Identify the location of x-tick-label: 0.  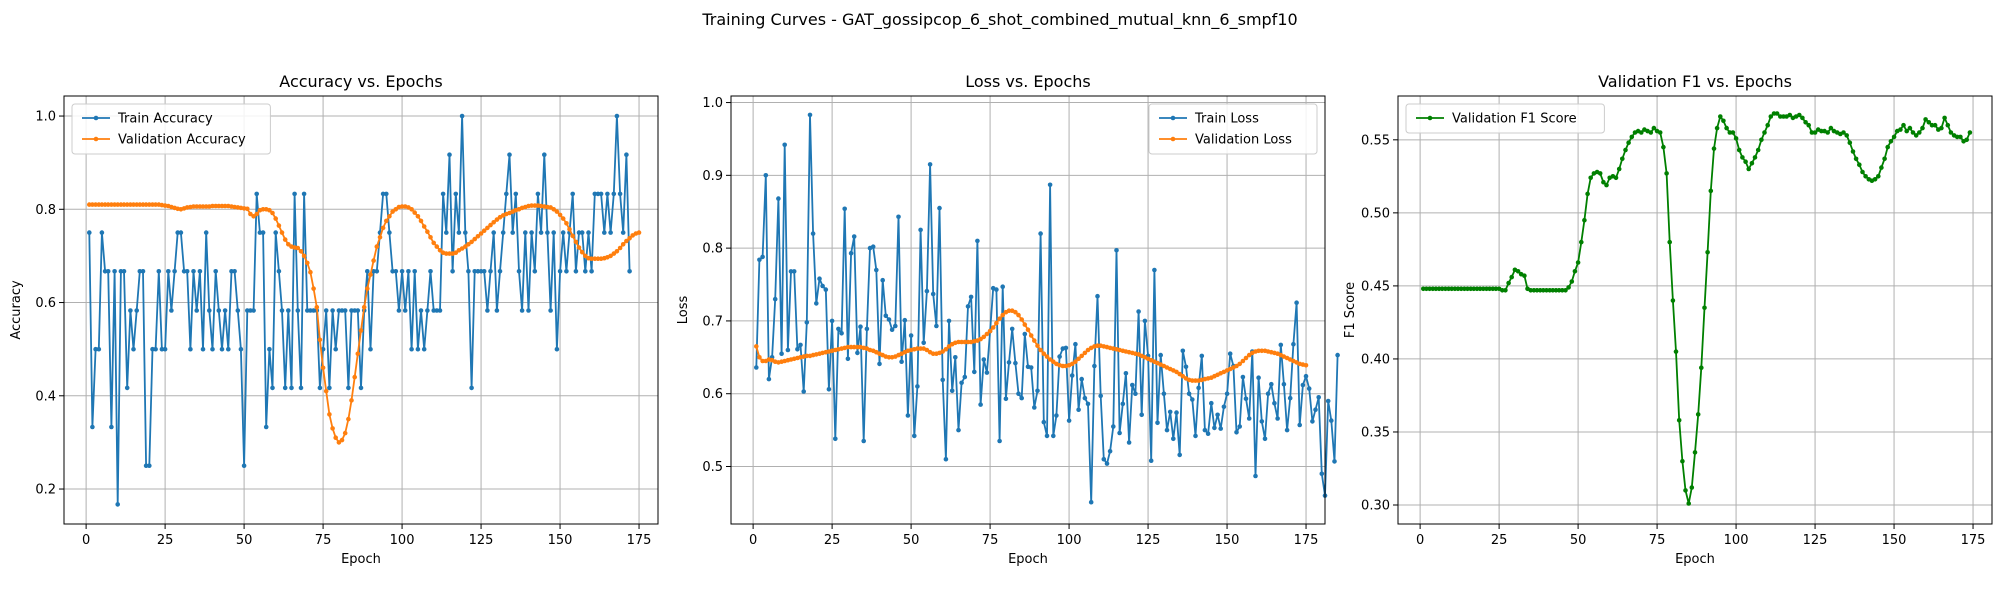
(1420, 540).